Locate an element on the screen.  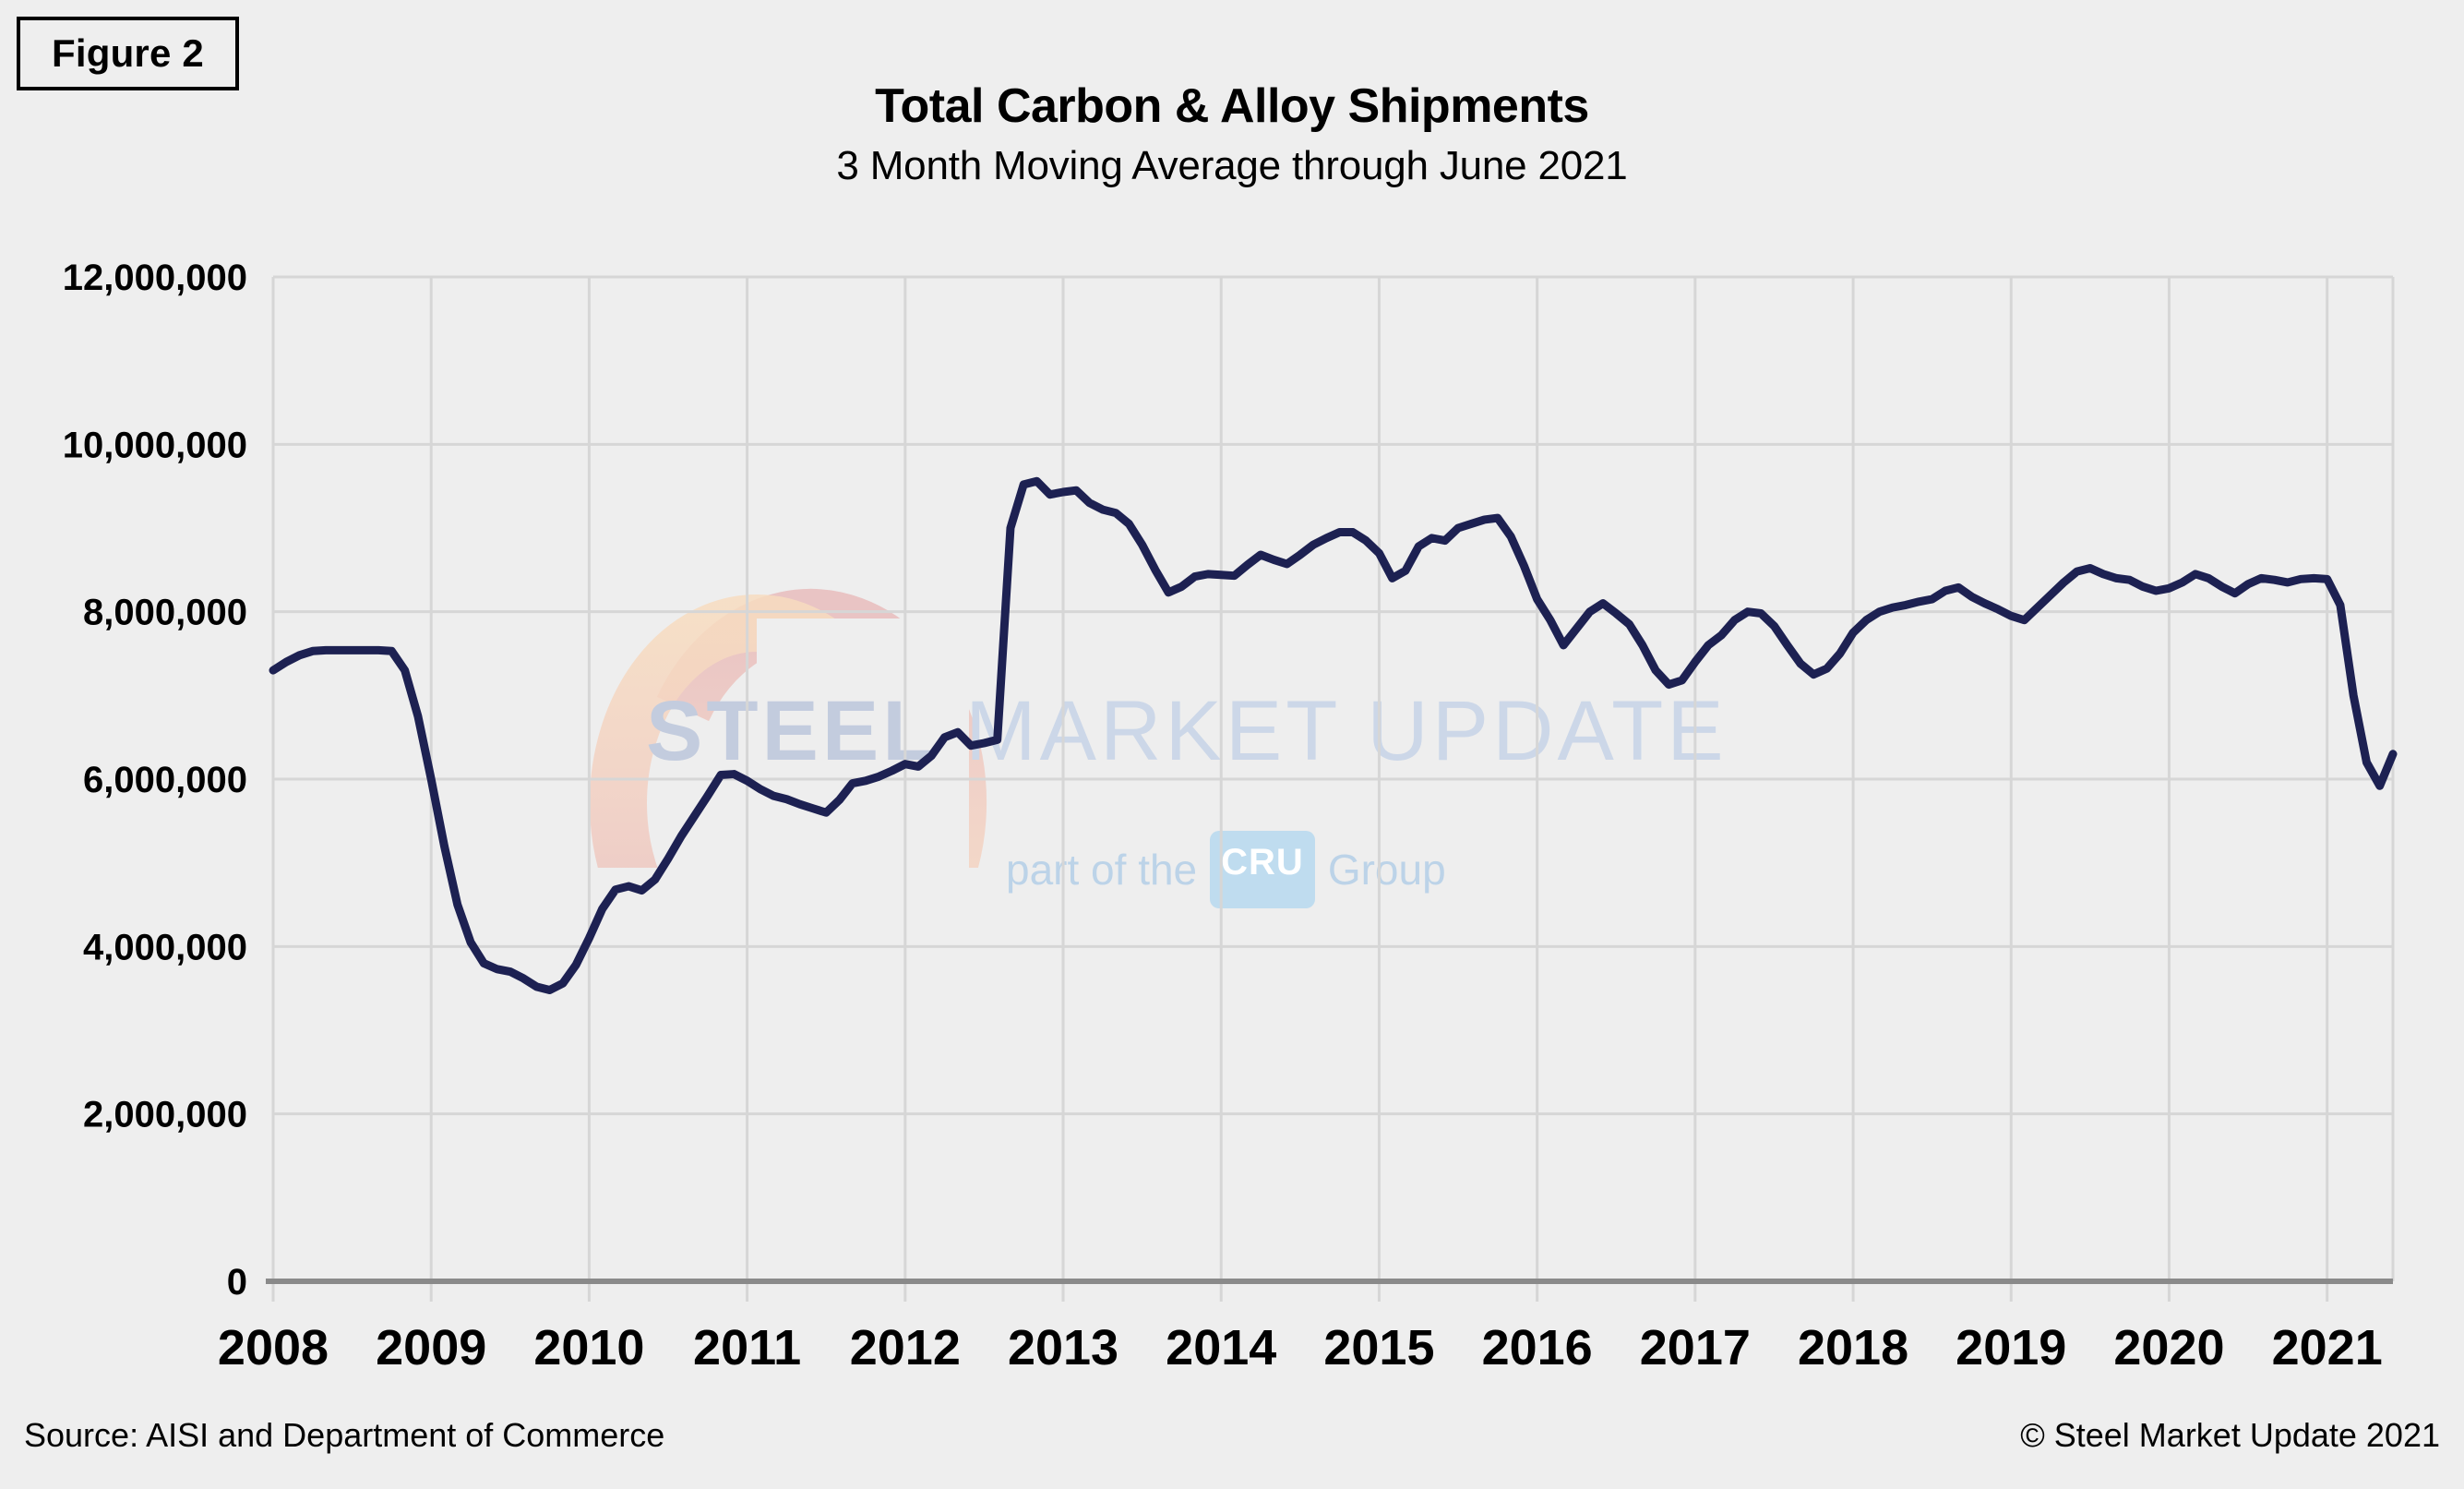
x-tick-label: 2013 is located at coordinates (1063, 1348).